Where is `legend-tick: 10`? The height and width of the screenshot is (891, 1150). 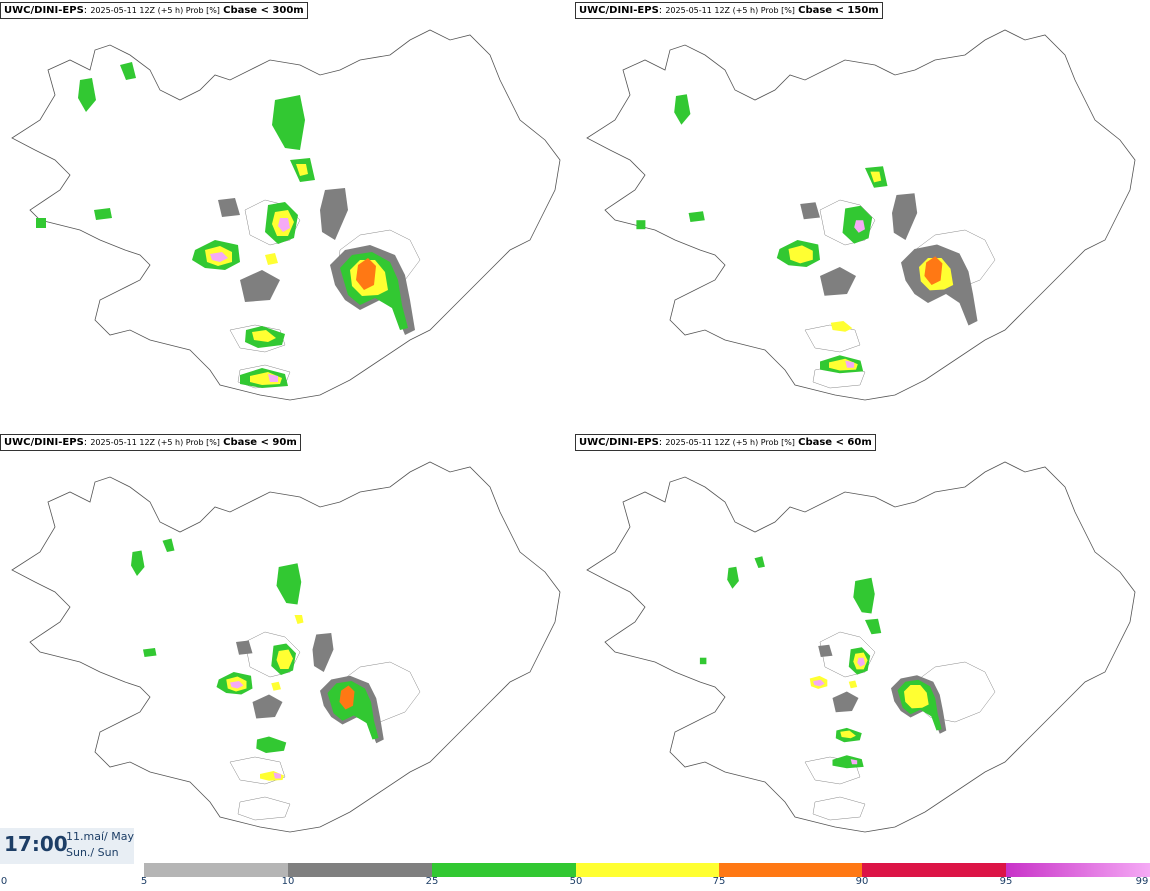
legend-tick: 10 is located at coordinates (288, 881).